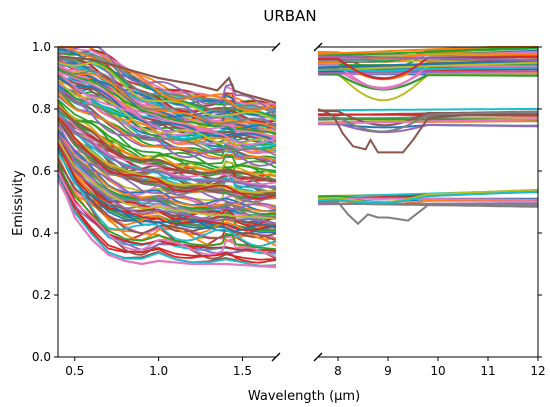 The width and height of the screenshot is (550, 407). Describe the element at coordinates (242, 371) in the screenshot. I see `left-x-tick-label: 1.5` at that location.